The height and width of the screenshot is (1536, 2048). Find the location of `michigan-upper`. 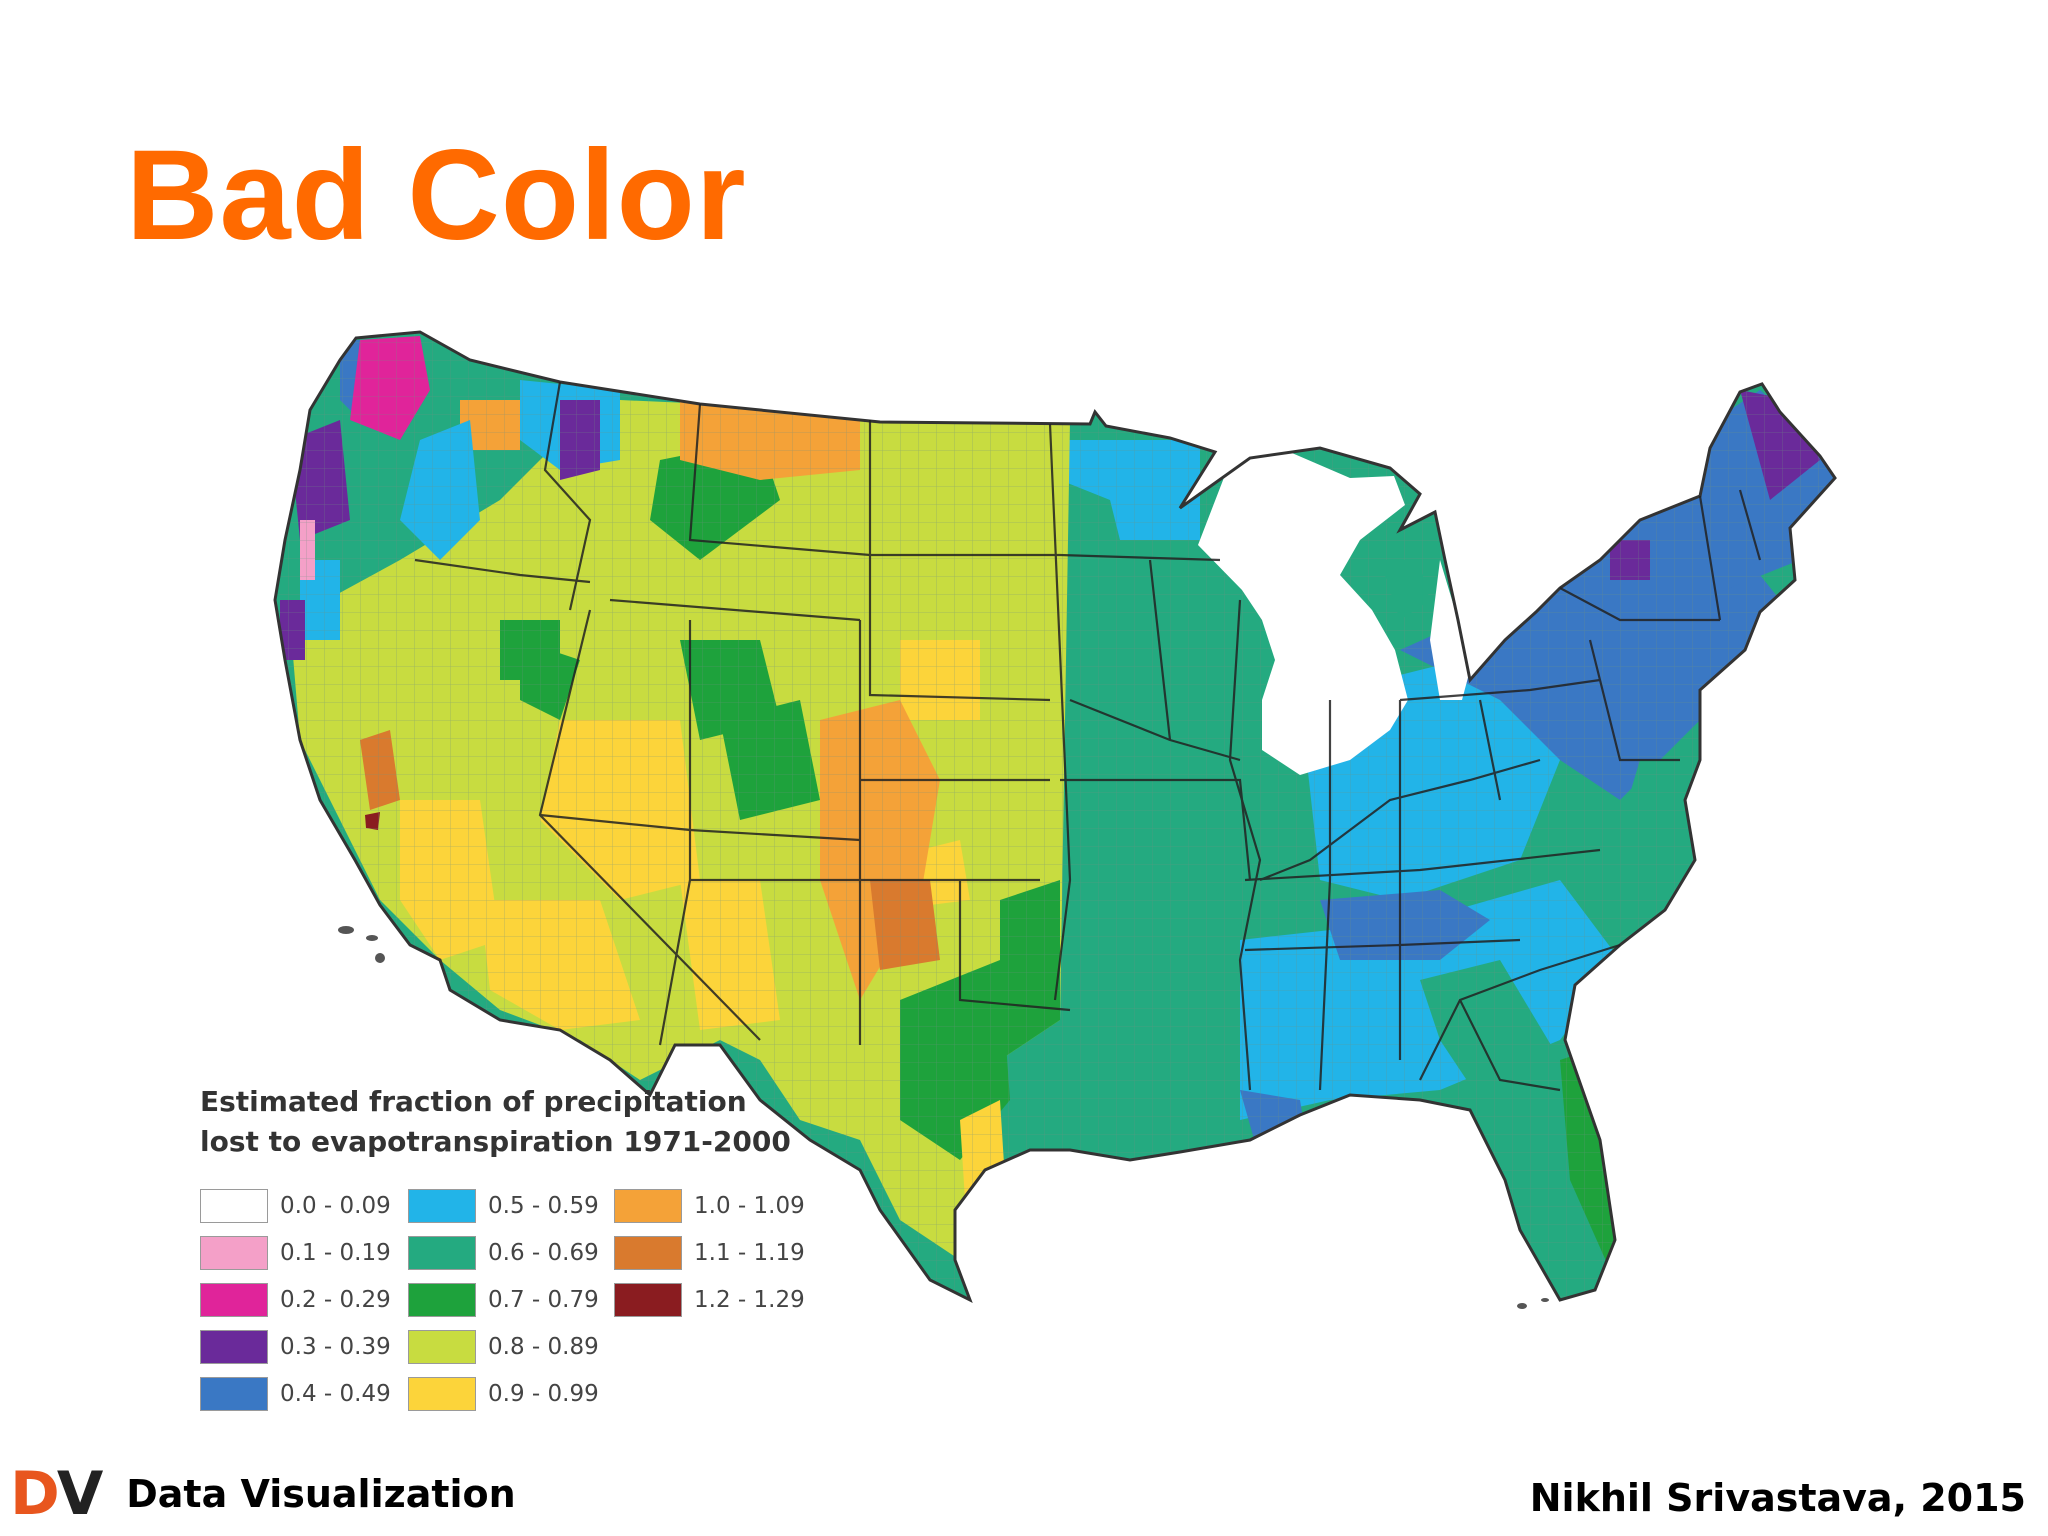

michigan-upper is located at coordinates (1405, 590).